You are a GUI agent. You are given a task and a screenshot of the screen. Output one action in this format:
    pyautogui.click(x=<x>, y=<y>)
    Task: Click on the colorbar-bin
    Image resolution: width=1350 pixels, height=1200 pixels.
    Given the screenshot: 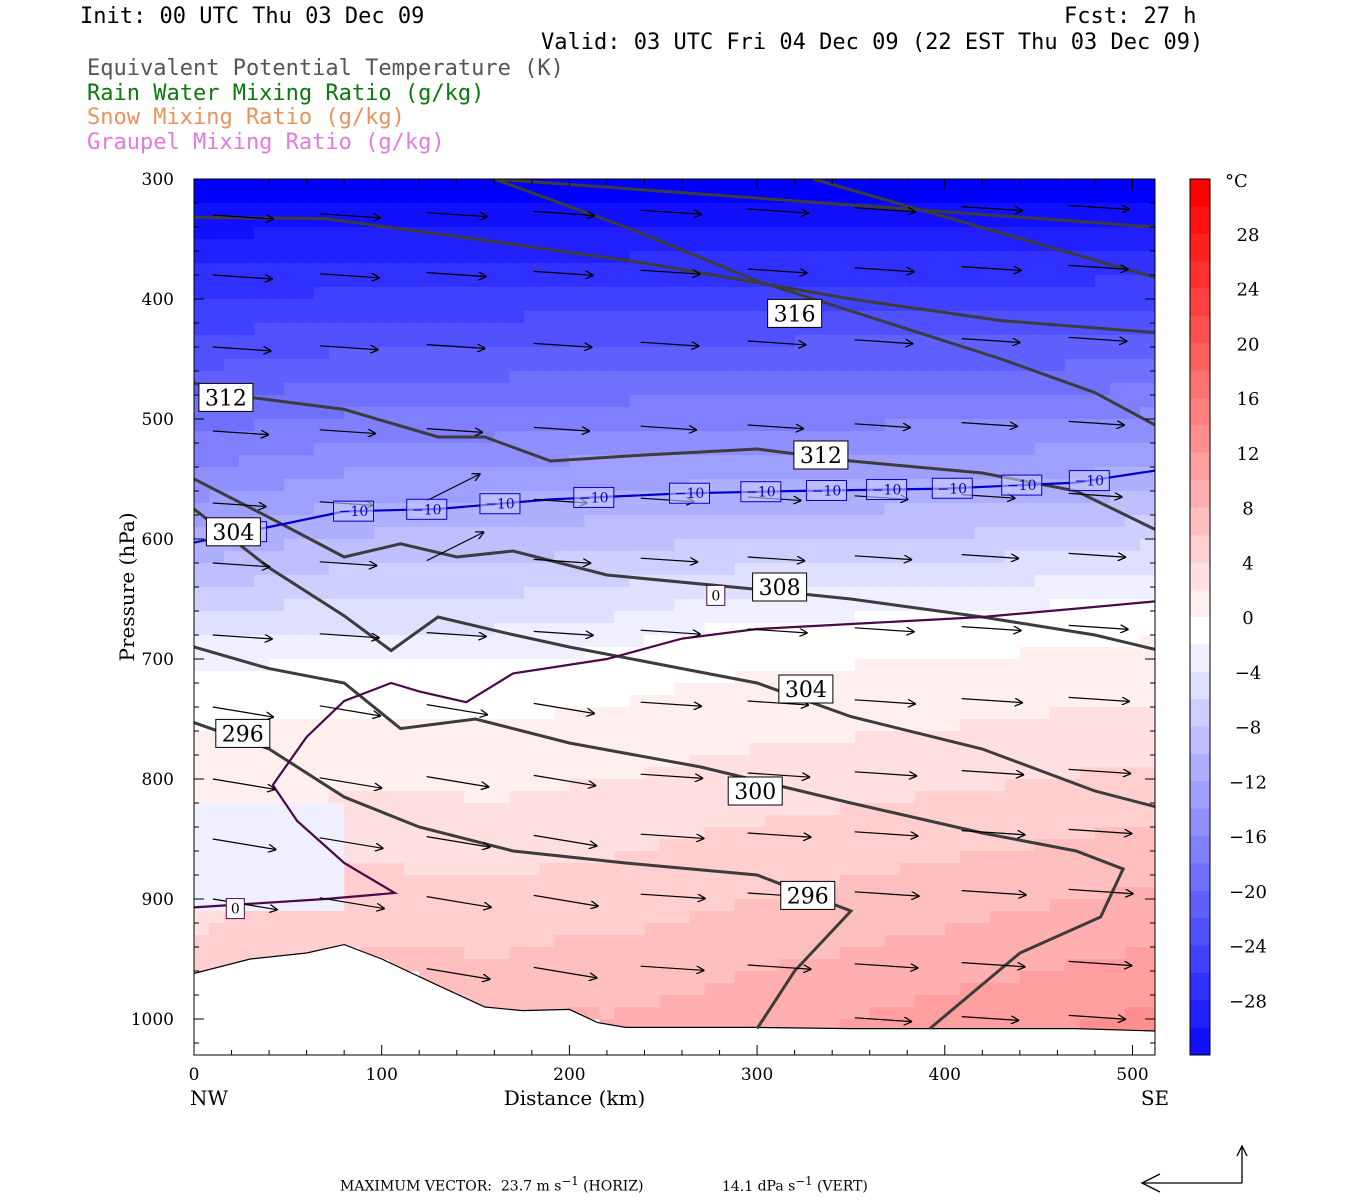 What is the action you would take?
    pyautogui.click(x=1200, y=247)
    